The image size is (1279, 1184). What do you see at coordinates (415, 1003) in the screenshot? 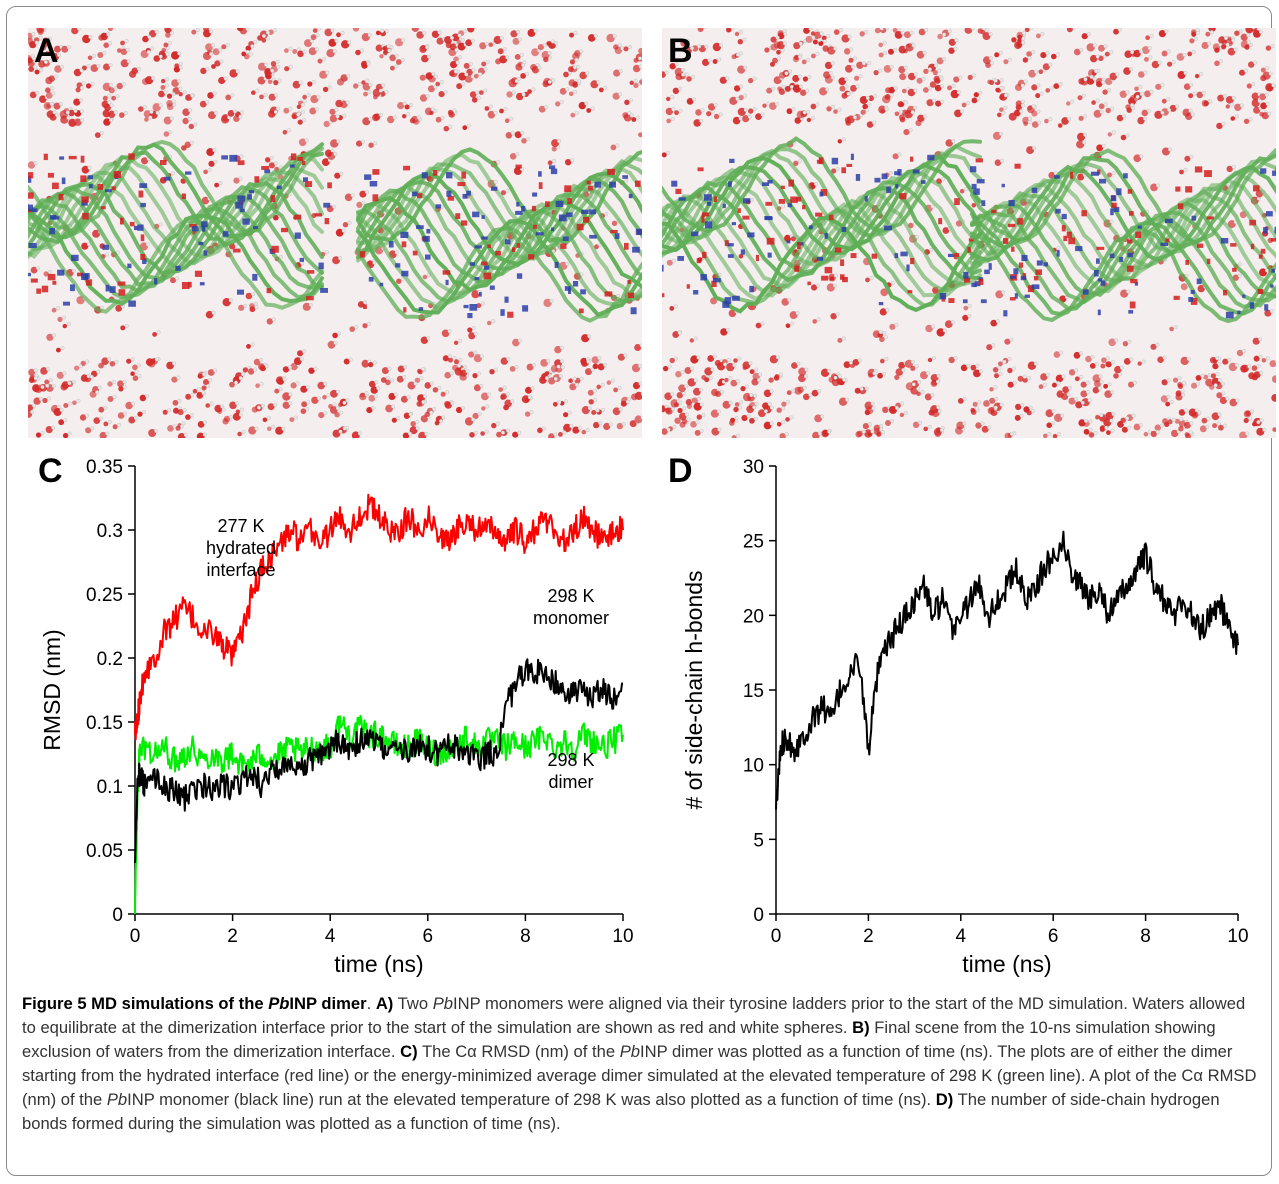
I see `caption-a-text-1: Two` at bounding box center [415, 1003].